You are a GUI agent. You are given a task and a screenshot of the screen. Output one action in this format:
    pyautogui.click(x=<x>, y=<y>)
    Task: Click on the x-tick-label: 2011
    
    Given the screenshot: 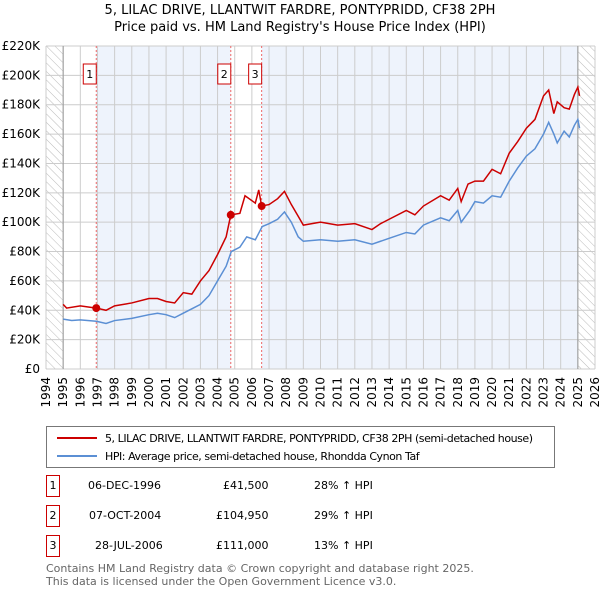 What is the action you would take?
    pyautogui.click(x=338, y=392)
    